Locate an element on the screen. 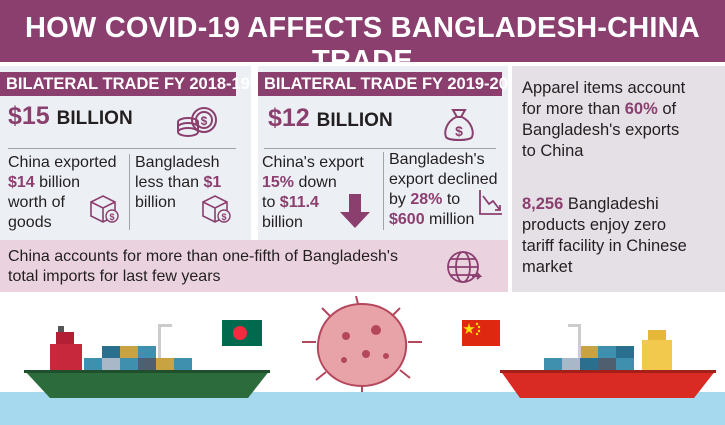 Image resolution: width=725 pixels, height=425 pixels. trade-amount: $12 BILLION is located at coordinates (330, 118).